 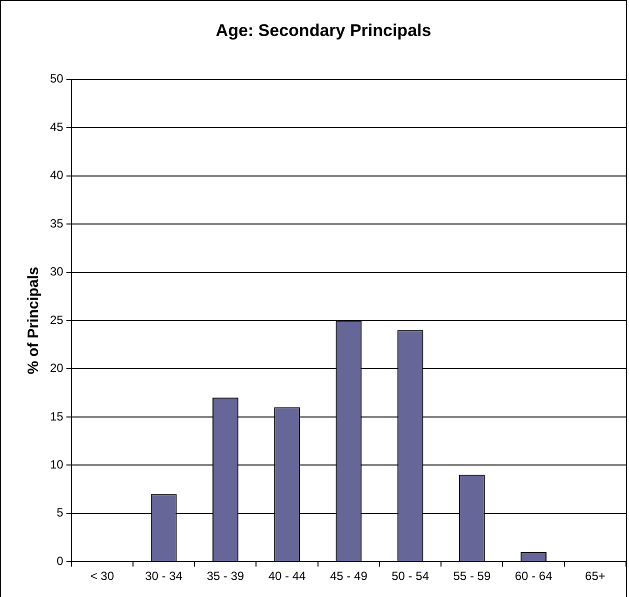 What do you see at coordinates (60, 513) in the screenshot?
I see `y-tick-label: 5` at bounding box center [60, 513].